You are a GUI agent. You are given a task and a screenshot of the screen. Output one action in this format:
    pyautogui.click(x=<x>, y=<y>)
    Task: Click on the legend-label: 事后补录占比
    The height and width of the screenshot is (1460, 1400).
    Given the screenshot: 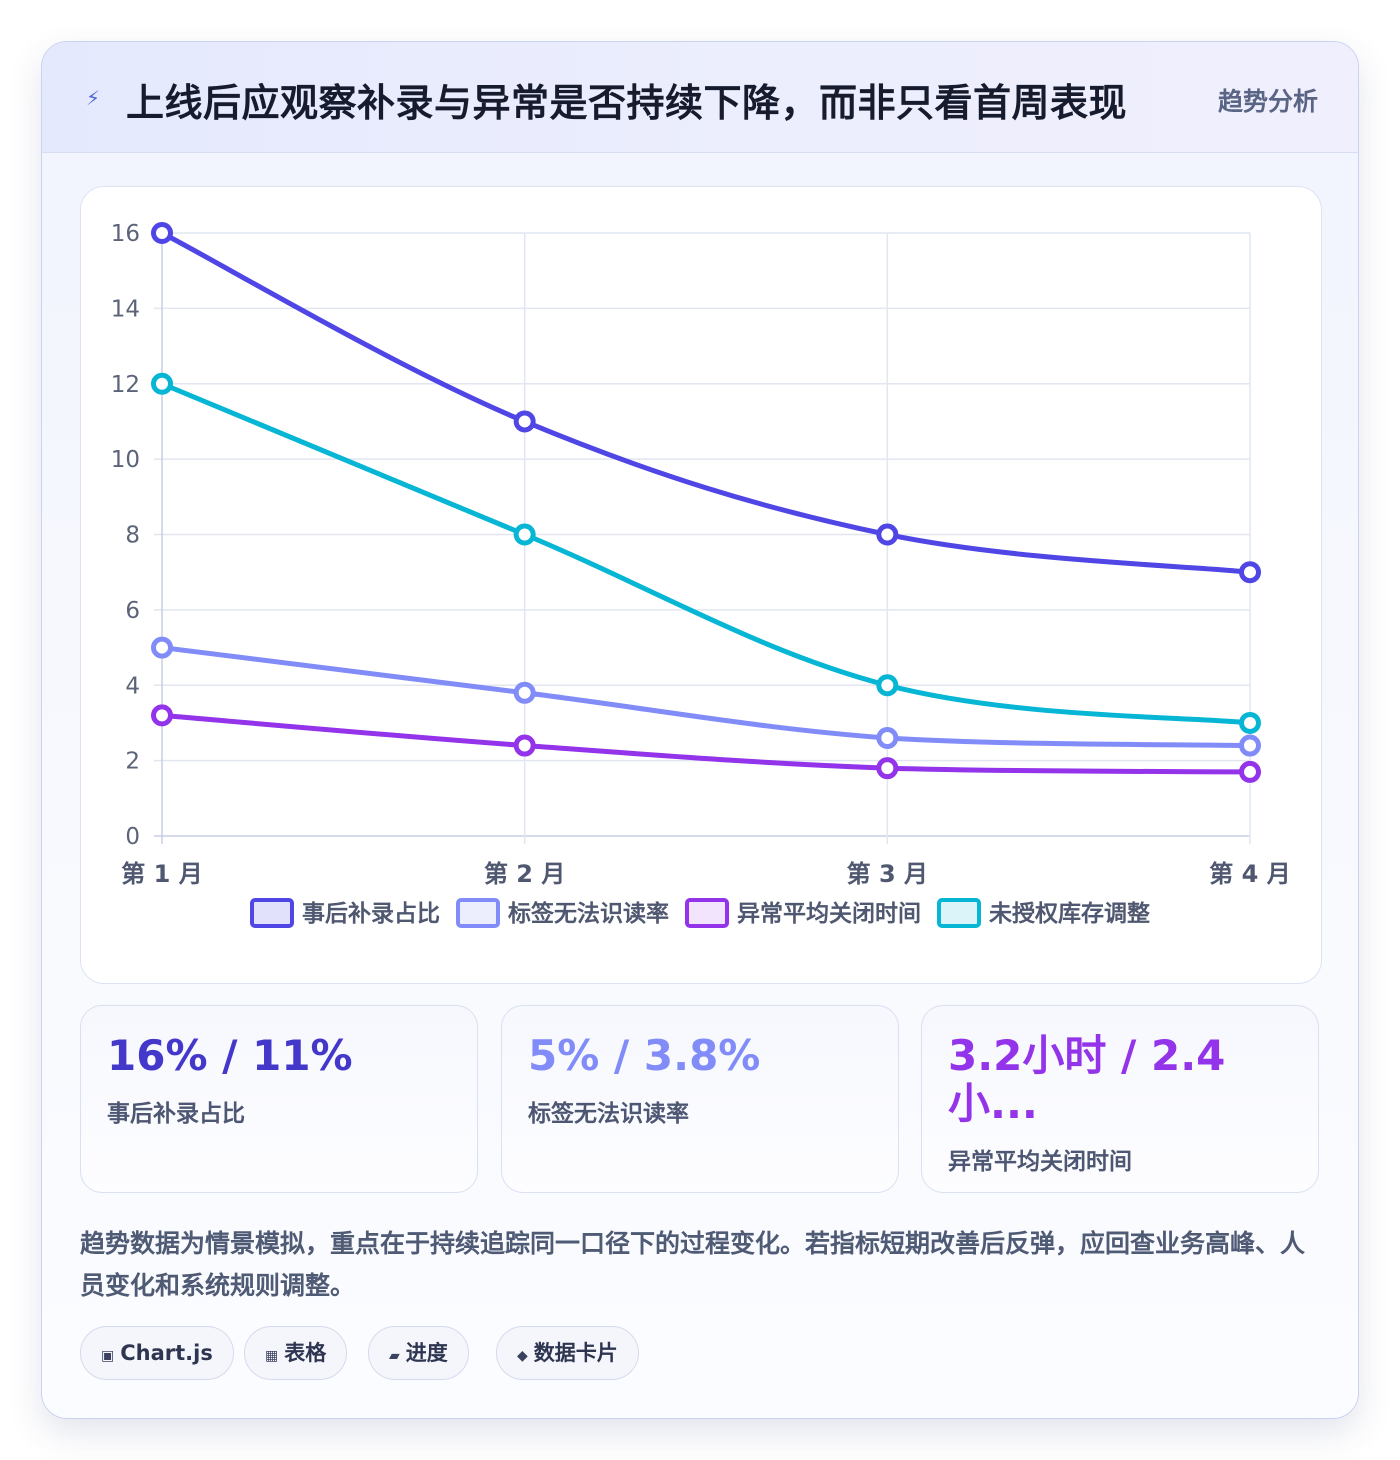 What is the action you would take?
    pyautogui.click(x=371, y=914)
    